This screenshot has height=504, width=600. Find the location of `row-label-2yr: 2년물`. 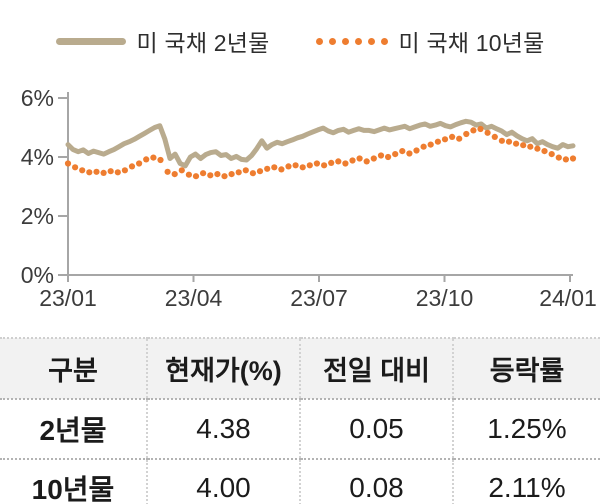

row-label-2yr: 2년물 is located at coordinates (73, 429).